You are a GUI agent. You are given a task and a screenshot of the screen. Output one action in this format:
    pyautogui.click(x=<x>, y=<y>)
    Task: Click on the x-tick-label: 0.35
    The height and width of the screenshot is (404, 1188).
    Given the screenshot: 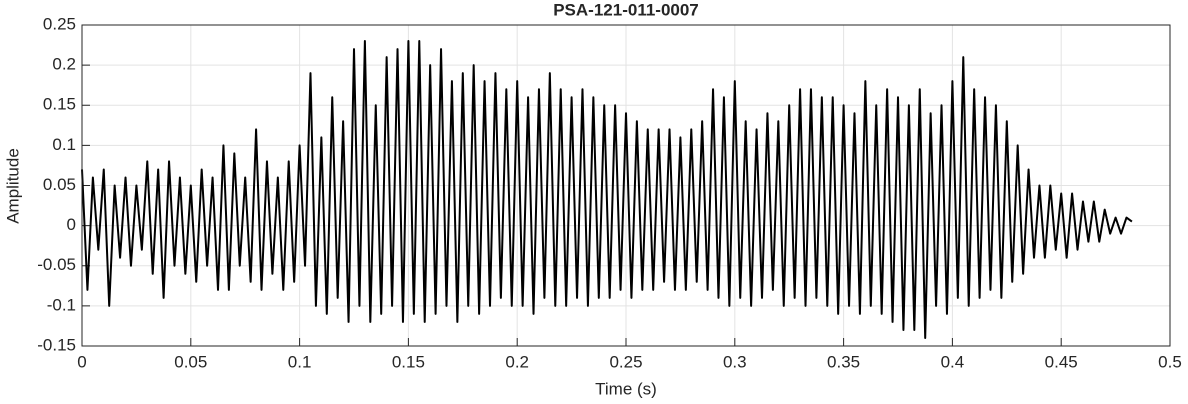 What is the action you would take?
    pyautogui.click(x=843, y=361)
    